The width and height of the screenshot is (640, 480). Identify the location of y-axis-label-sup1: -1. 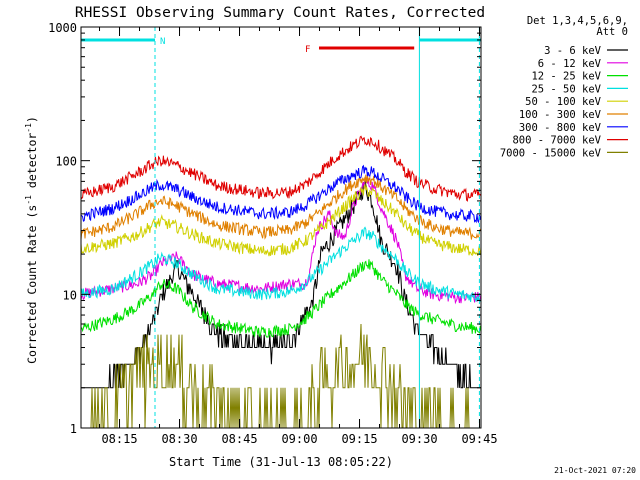
(28, 200).